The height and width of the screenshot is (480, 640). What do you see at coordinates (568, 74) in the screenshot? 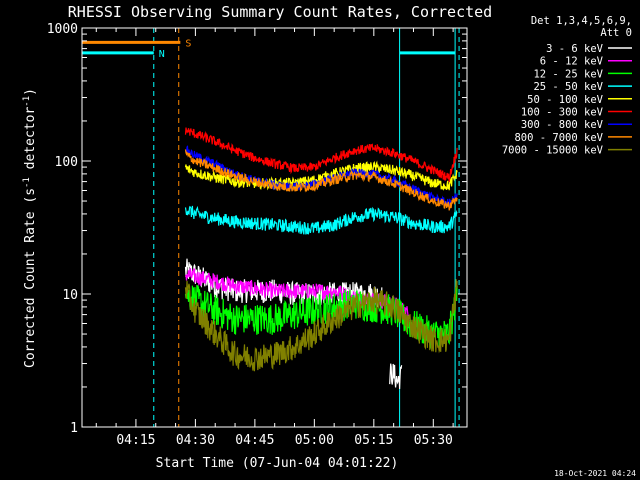
I see `legend-entry: 12 - 25 keV` at bounding box center [568, 74].